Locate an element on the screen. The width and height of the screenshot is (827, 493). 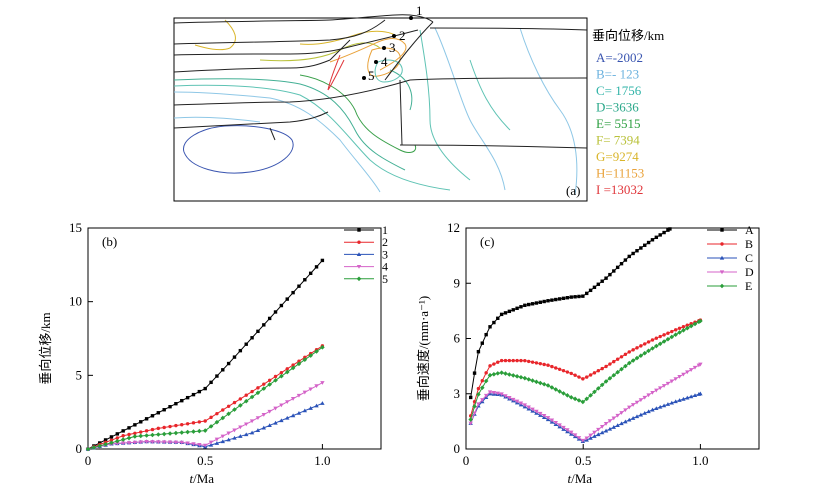
y-axis-label: 垂向位移/km is located at coordinates (45, 348).